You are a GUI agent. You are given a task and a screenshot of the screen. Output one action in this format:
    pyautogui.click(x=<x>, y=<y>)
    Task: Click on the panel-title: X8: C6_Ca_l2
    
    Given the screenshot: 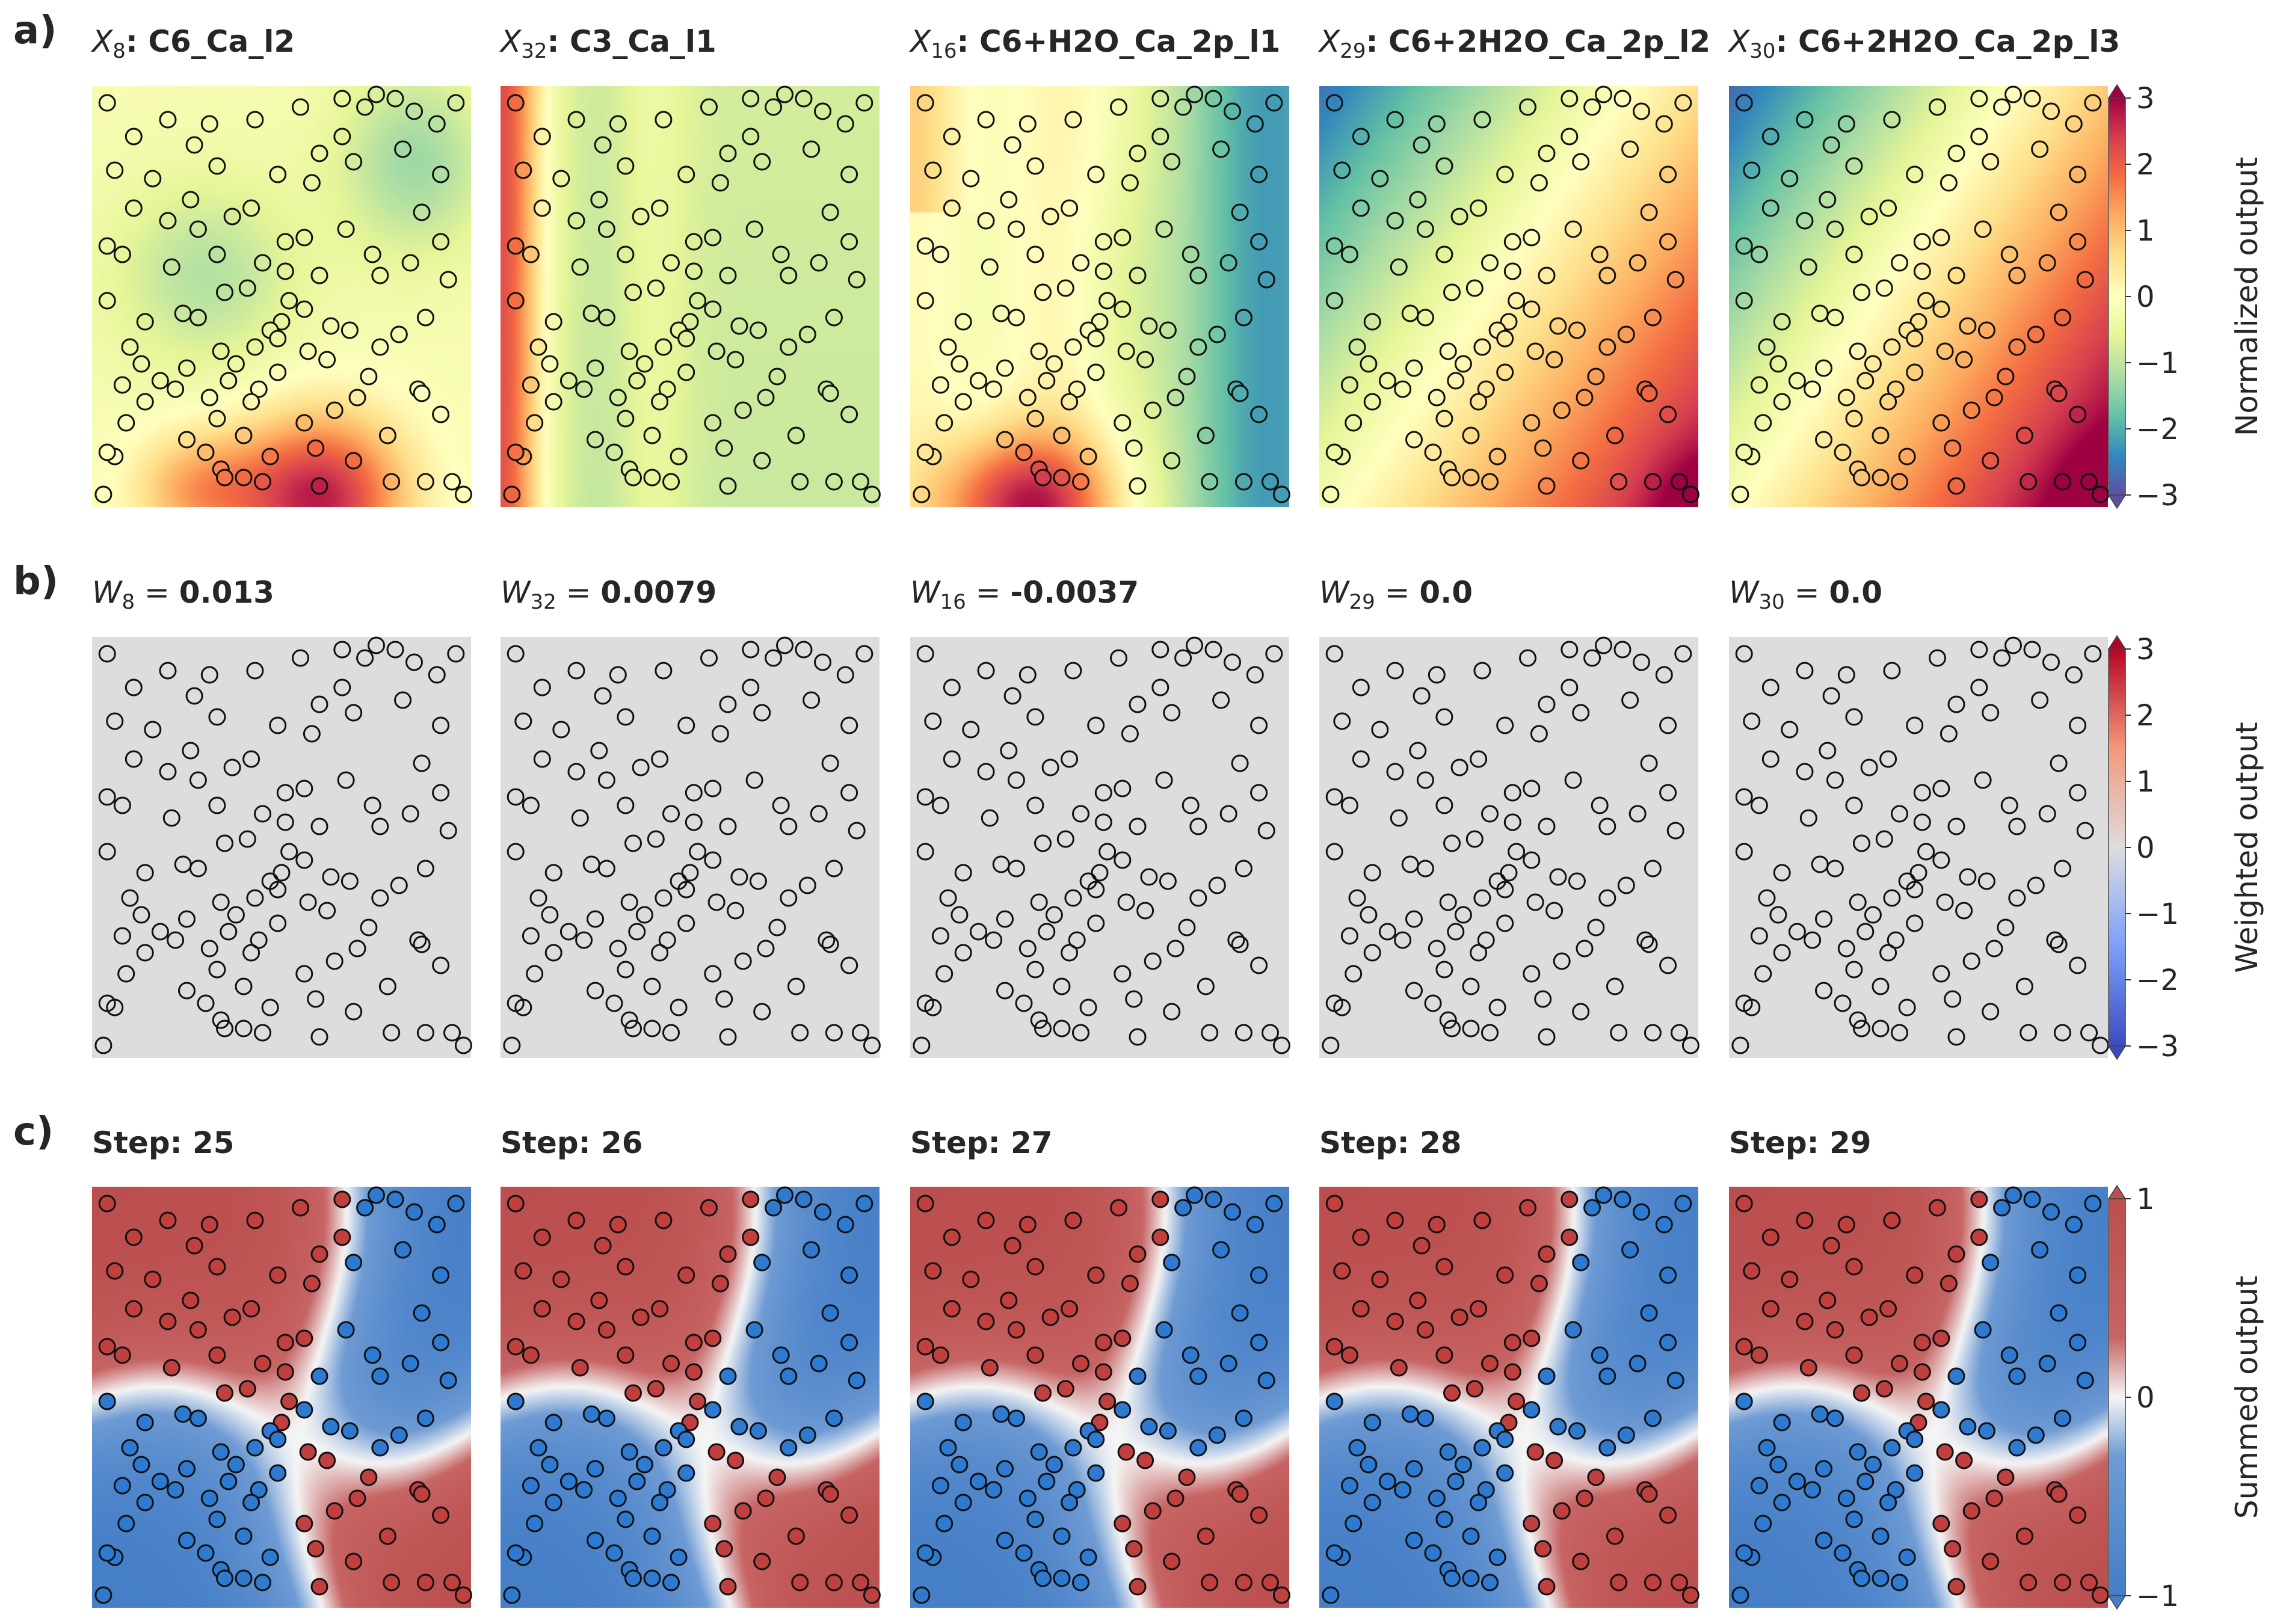 What is the action you would take?
    pyautogui.click(x=192, y=43)
    